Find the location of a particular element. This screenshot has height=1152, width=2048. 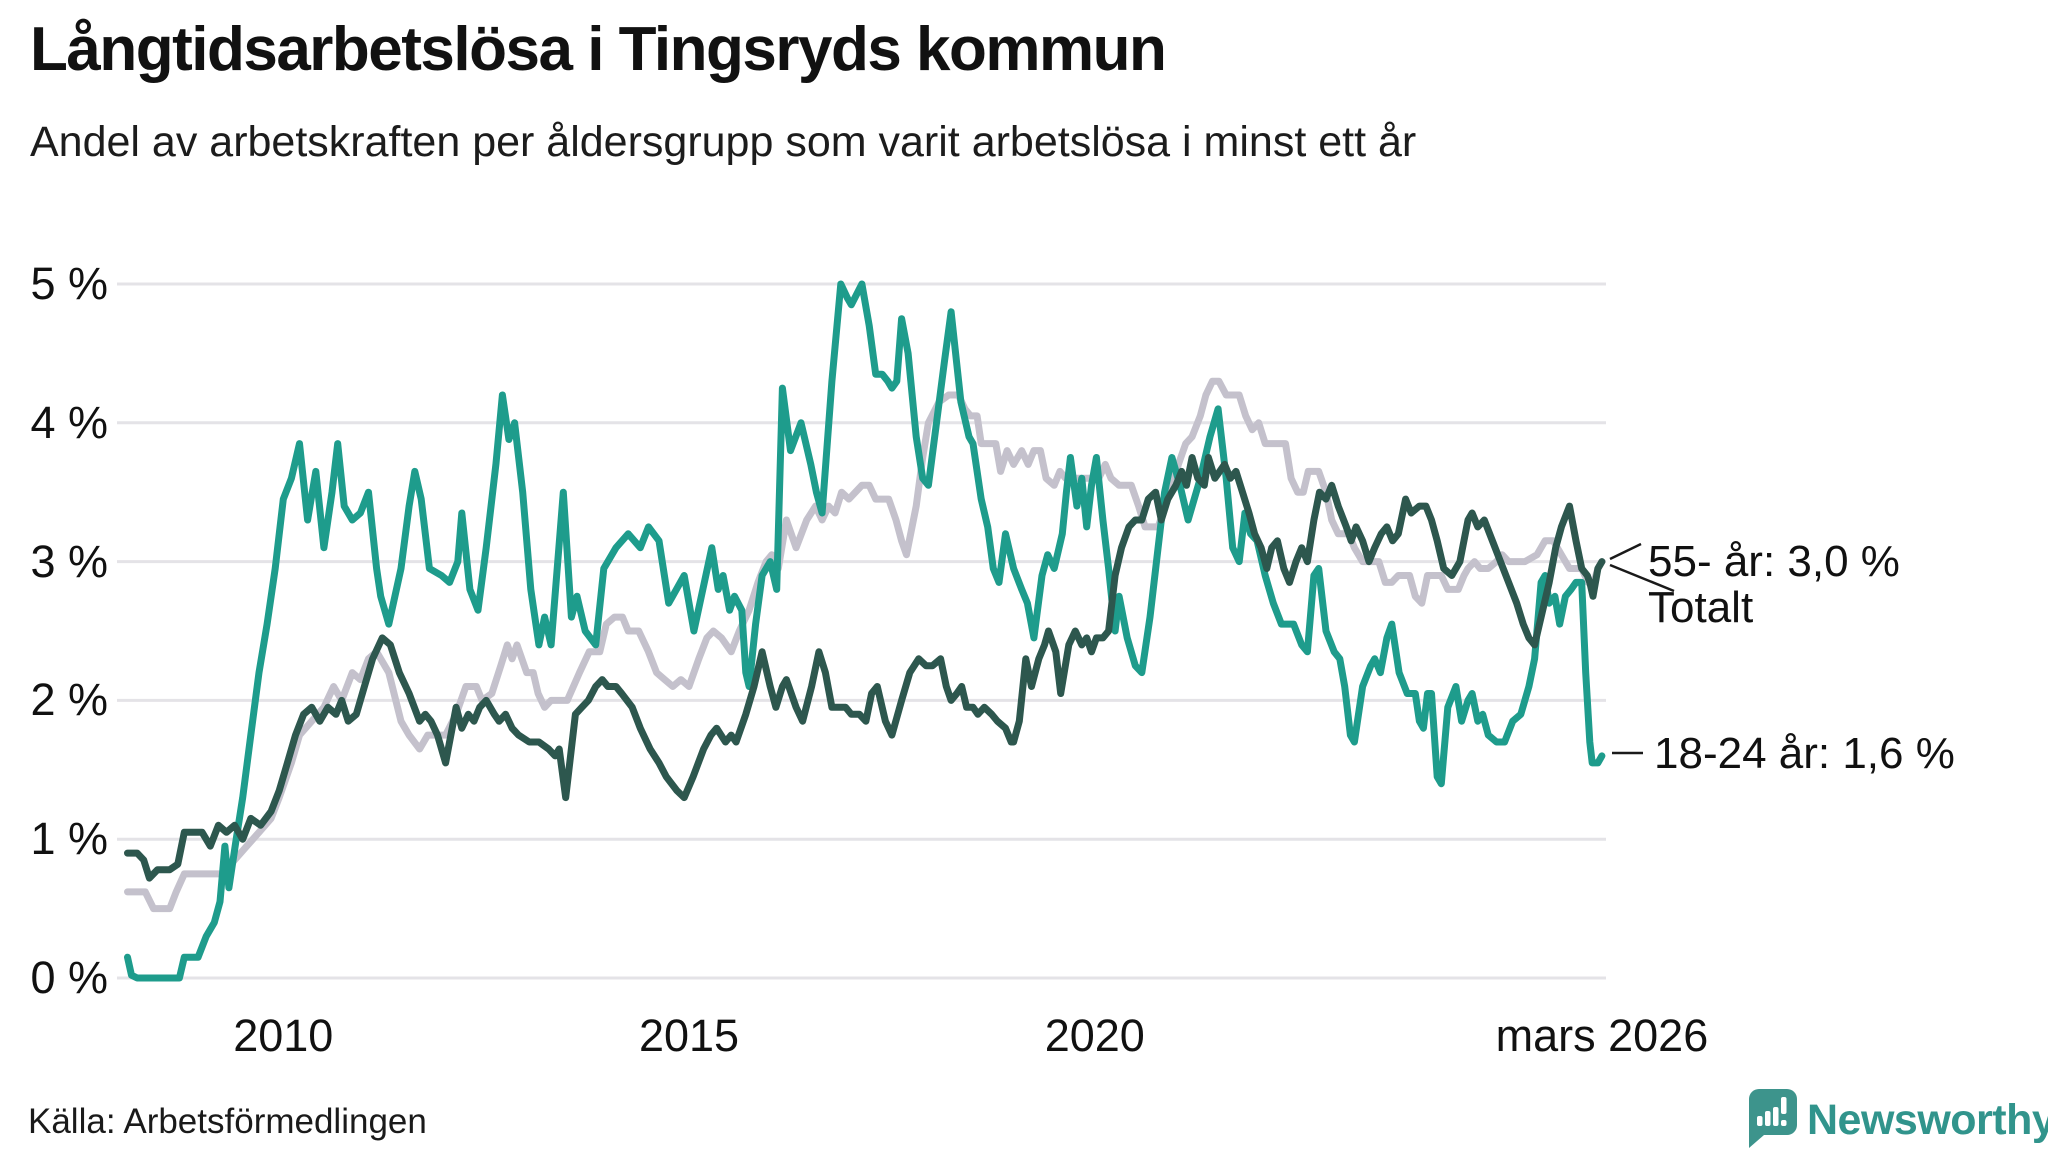

annotation-55-ar: 55- år: 3,0 % is located at coordinates (1774, 561).